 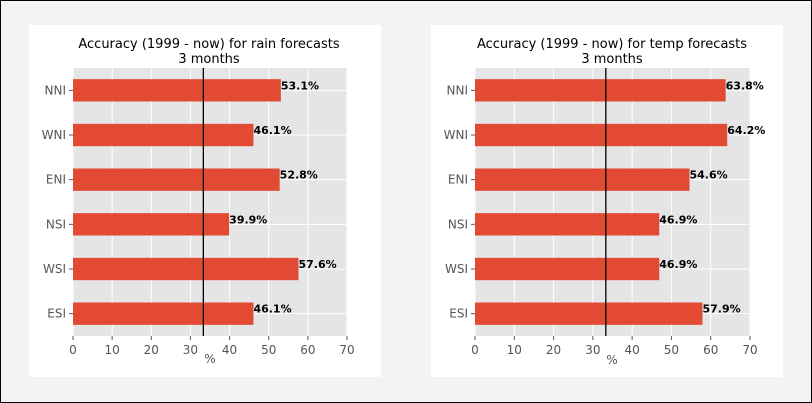 What do you see at coordinates (745, 85) in the screenshot?
I see `data-label: 63.8%` at bounding box center [745, 85].